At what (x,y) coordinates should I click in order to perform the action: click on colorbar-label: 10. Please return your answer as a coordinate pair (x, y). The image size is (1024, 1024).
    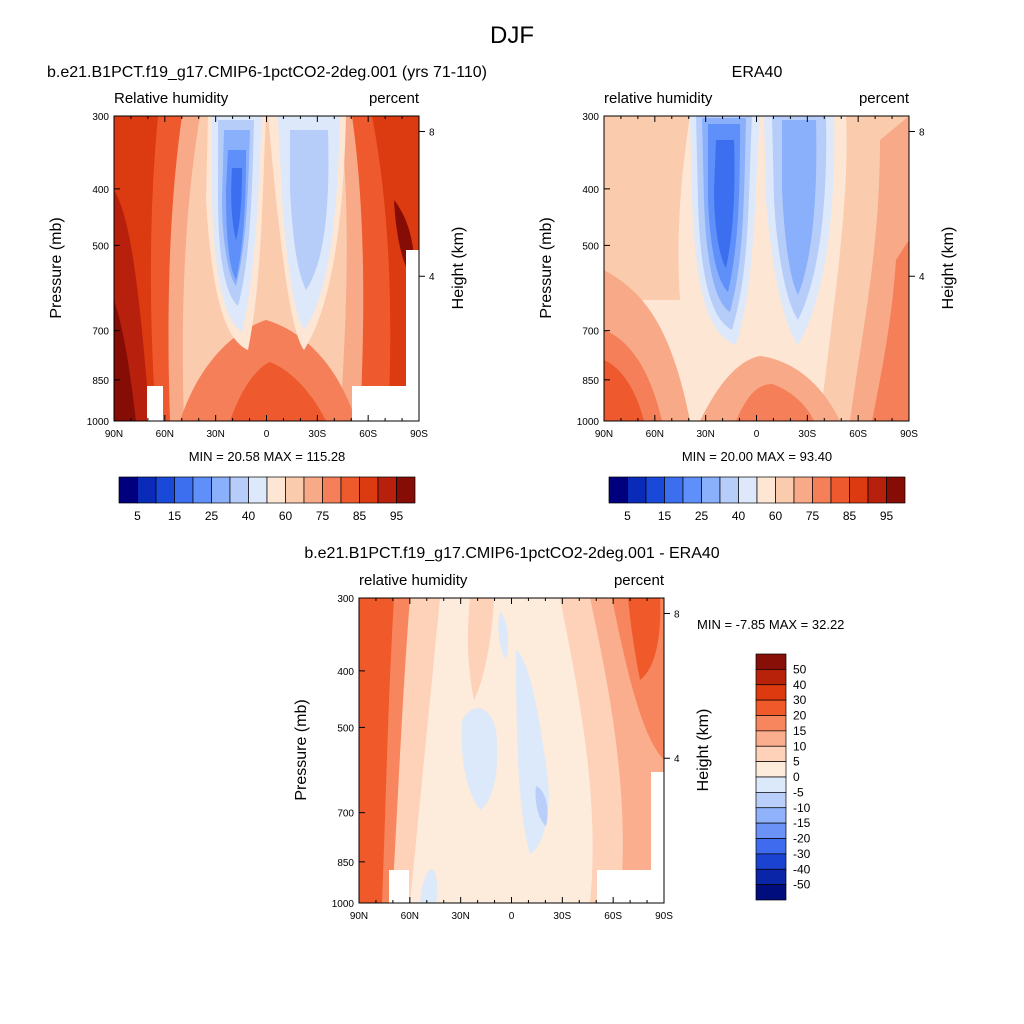
    Looking at the image, I should click on (800, 746).